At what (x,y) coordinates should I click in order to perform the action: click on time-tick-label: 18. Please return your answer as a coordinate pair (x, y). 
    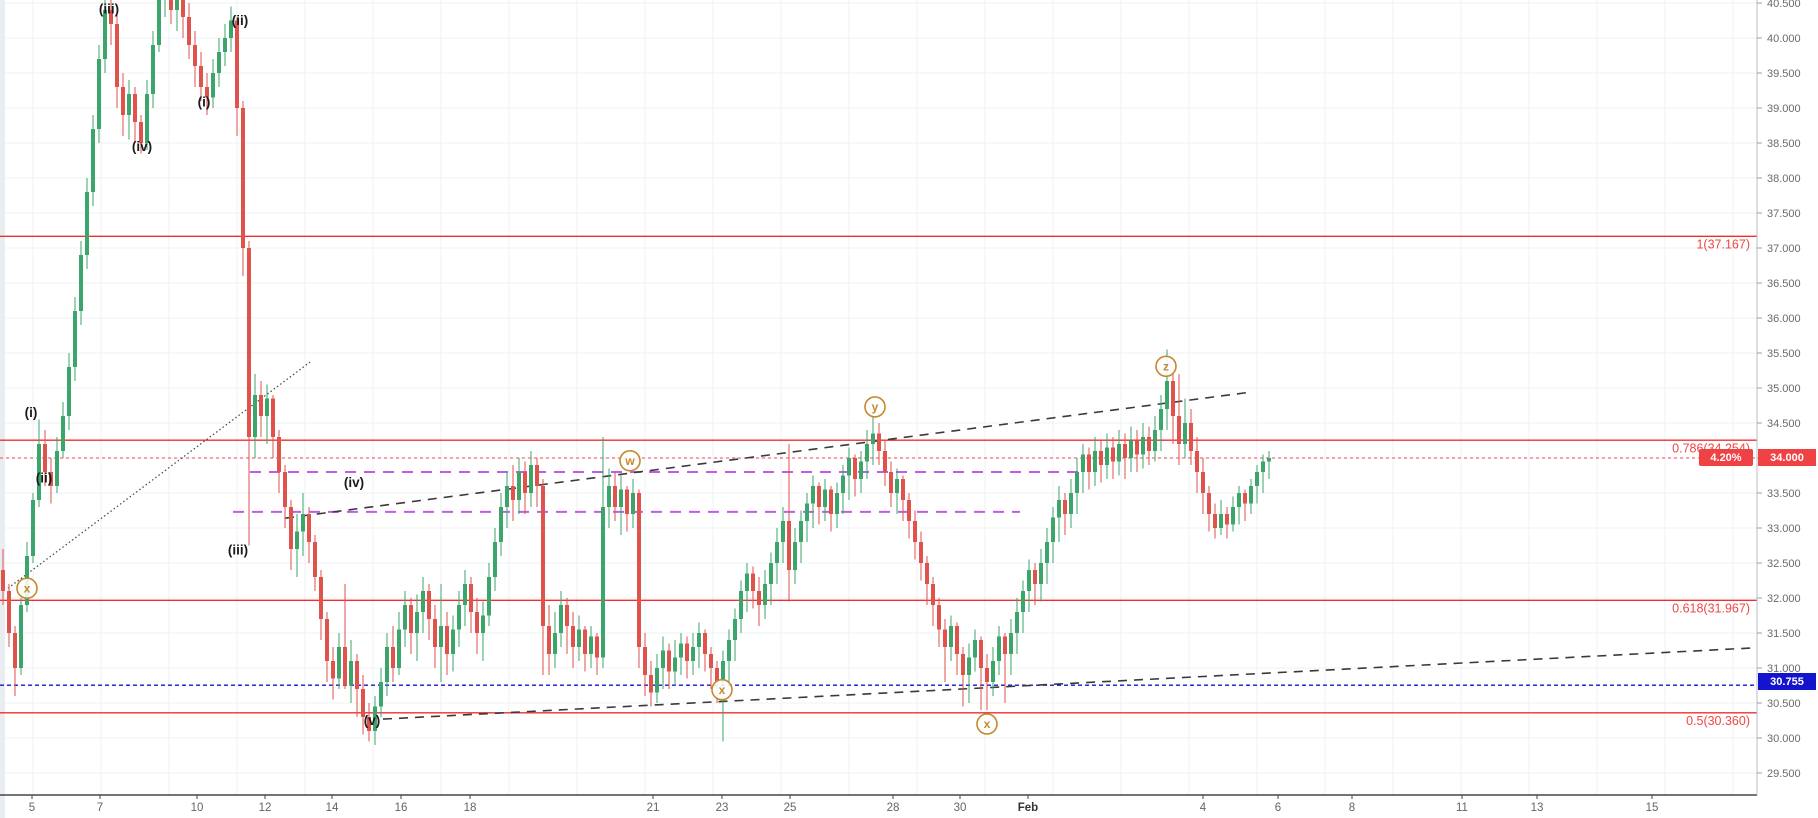
    Looking at the image, I should click on (470, 808).